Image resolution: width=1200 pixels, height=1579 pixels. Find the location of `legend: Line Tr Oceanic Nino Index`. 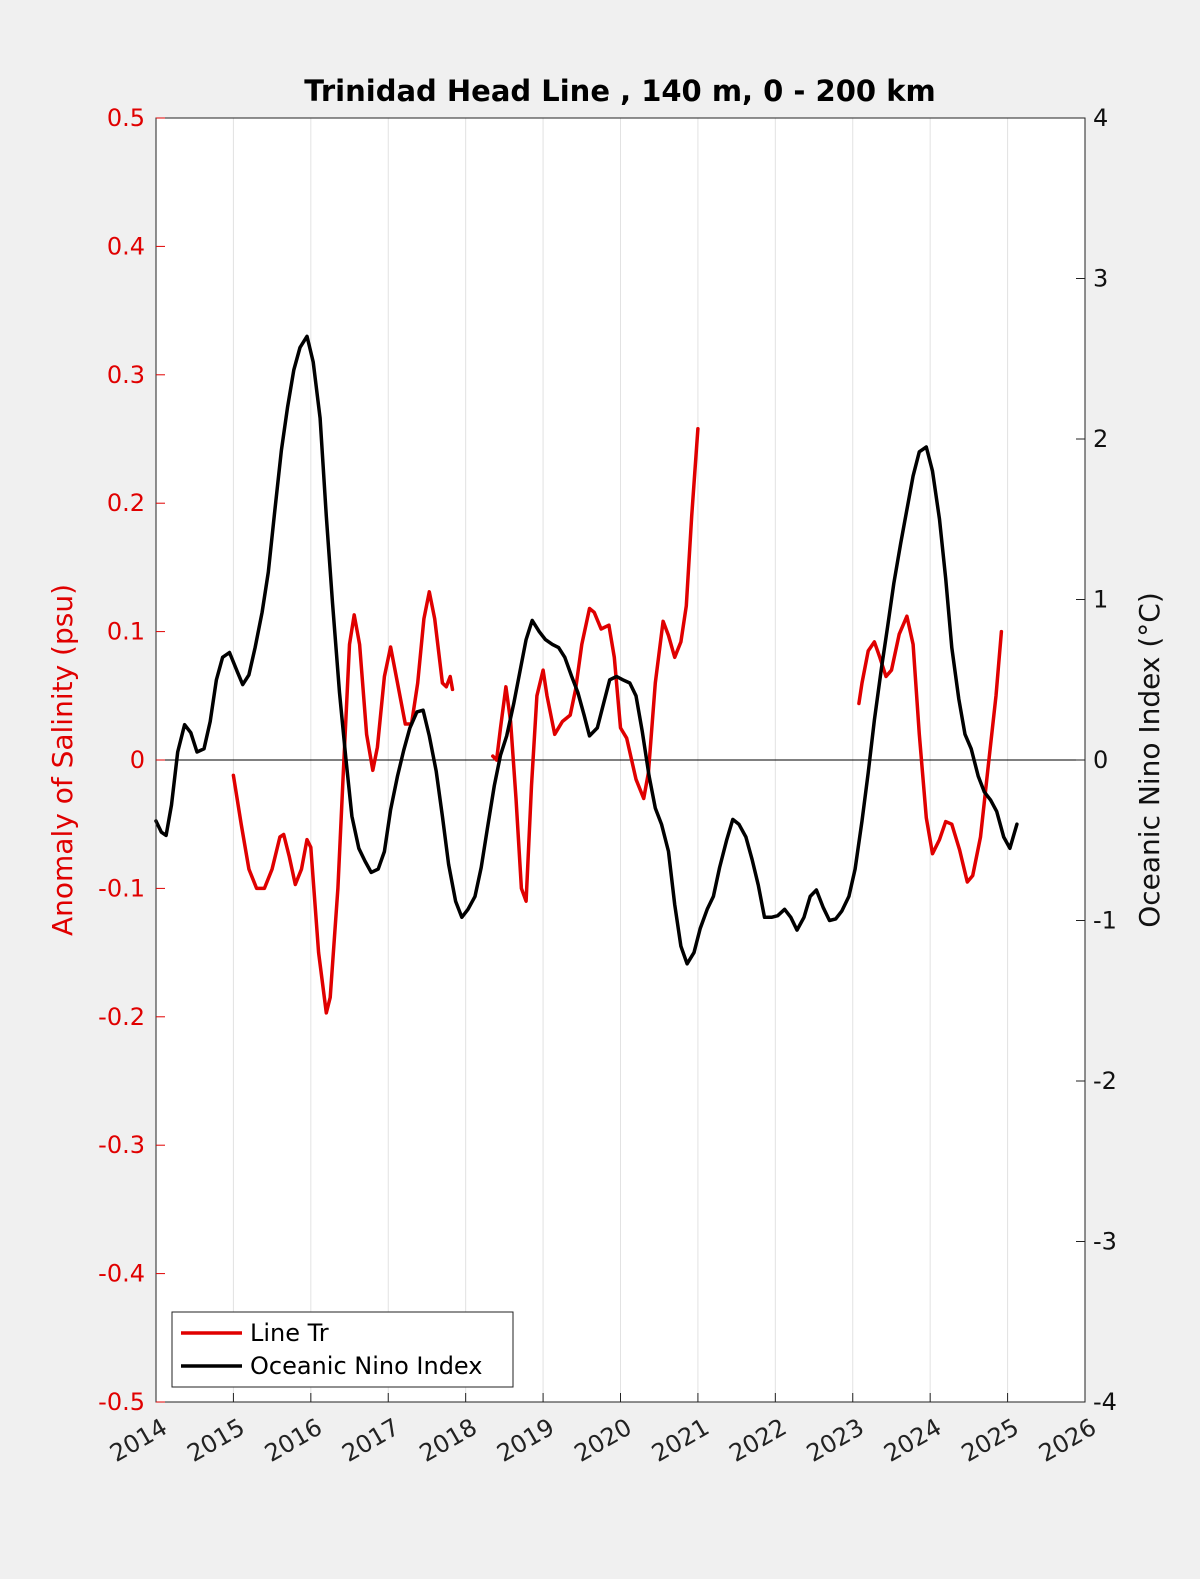

legend: Line Tr Oceanic Nino Index is located at coordinates (342, 1349).